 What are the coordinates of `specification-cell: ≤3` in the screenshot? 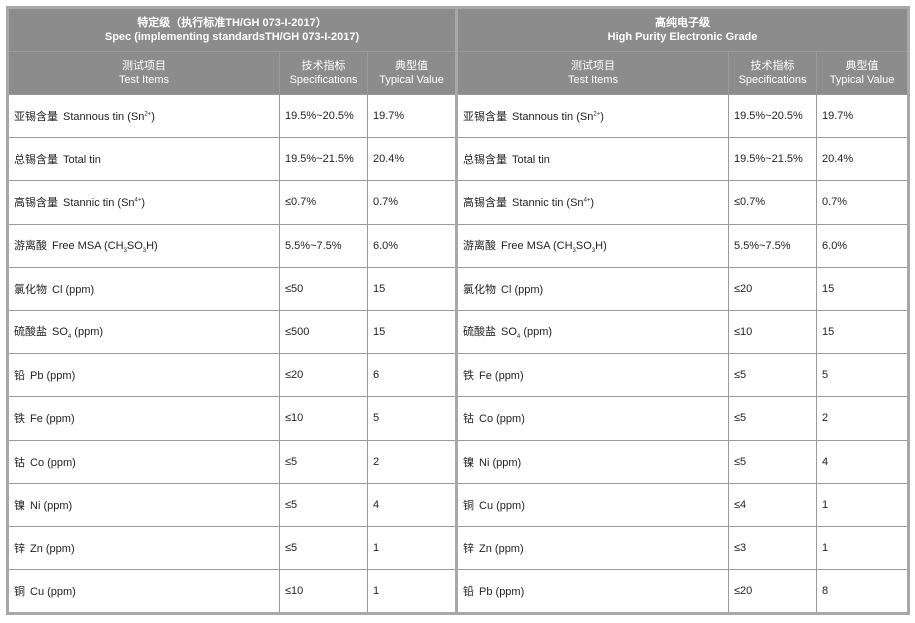 It's located at (773, 548).